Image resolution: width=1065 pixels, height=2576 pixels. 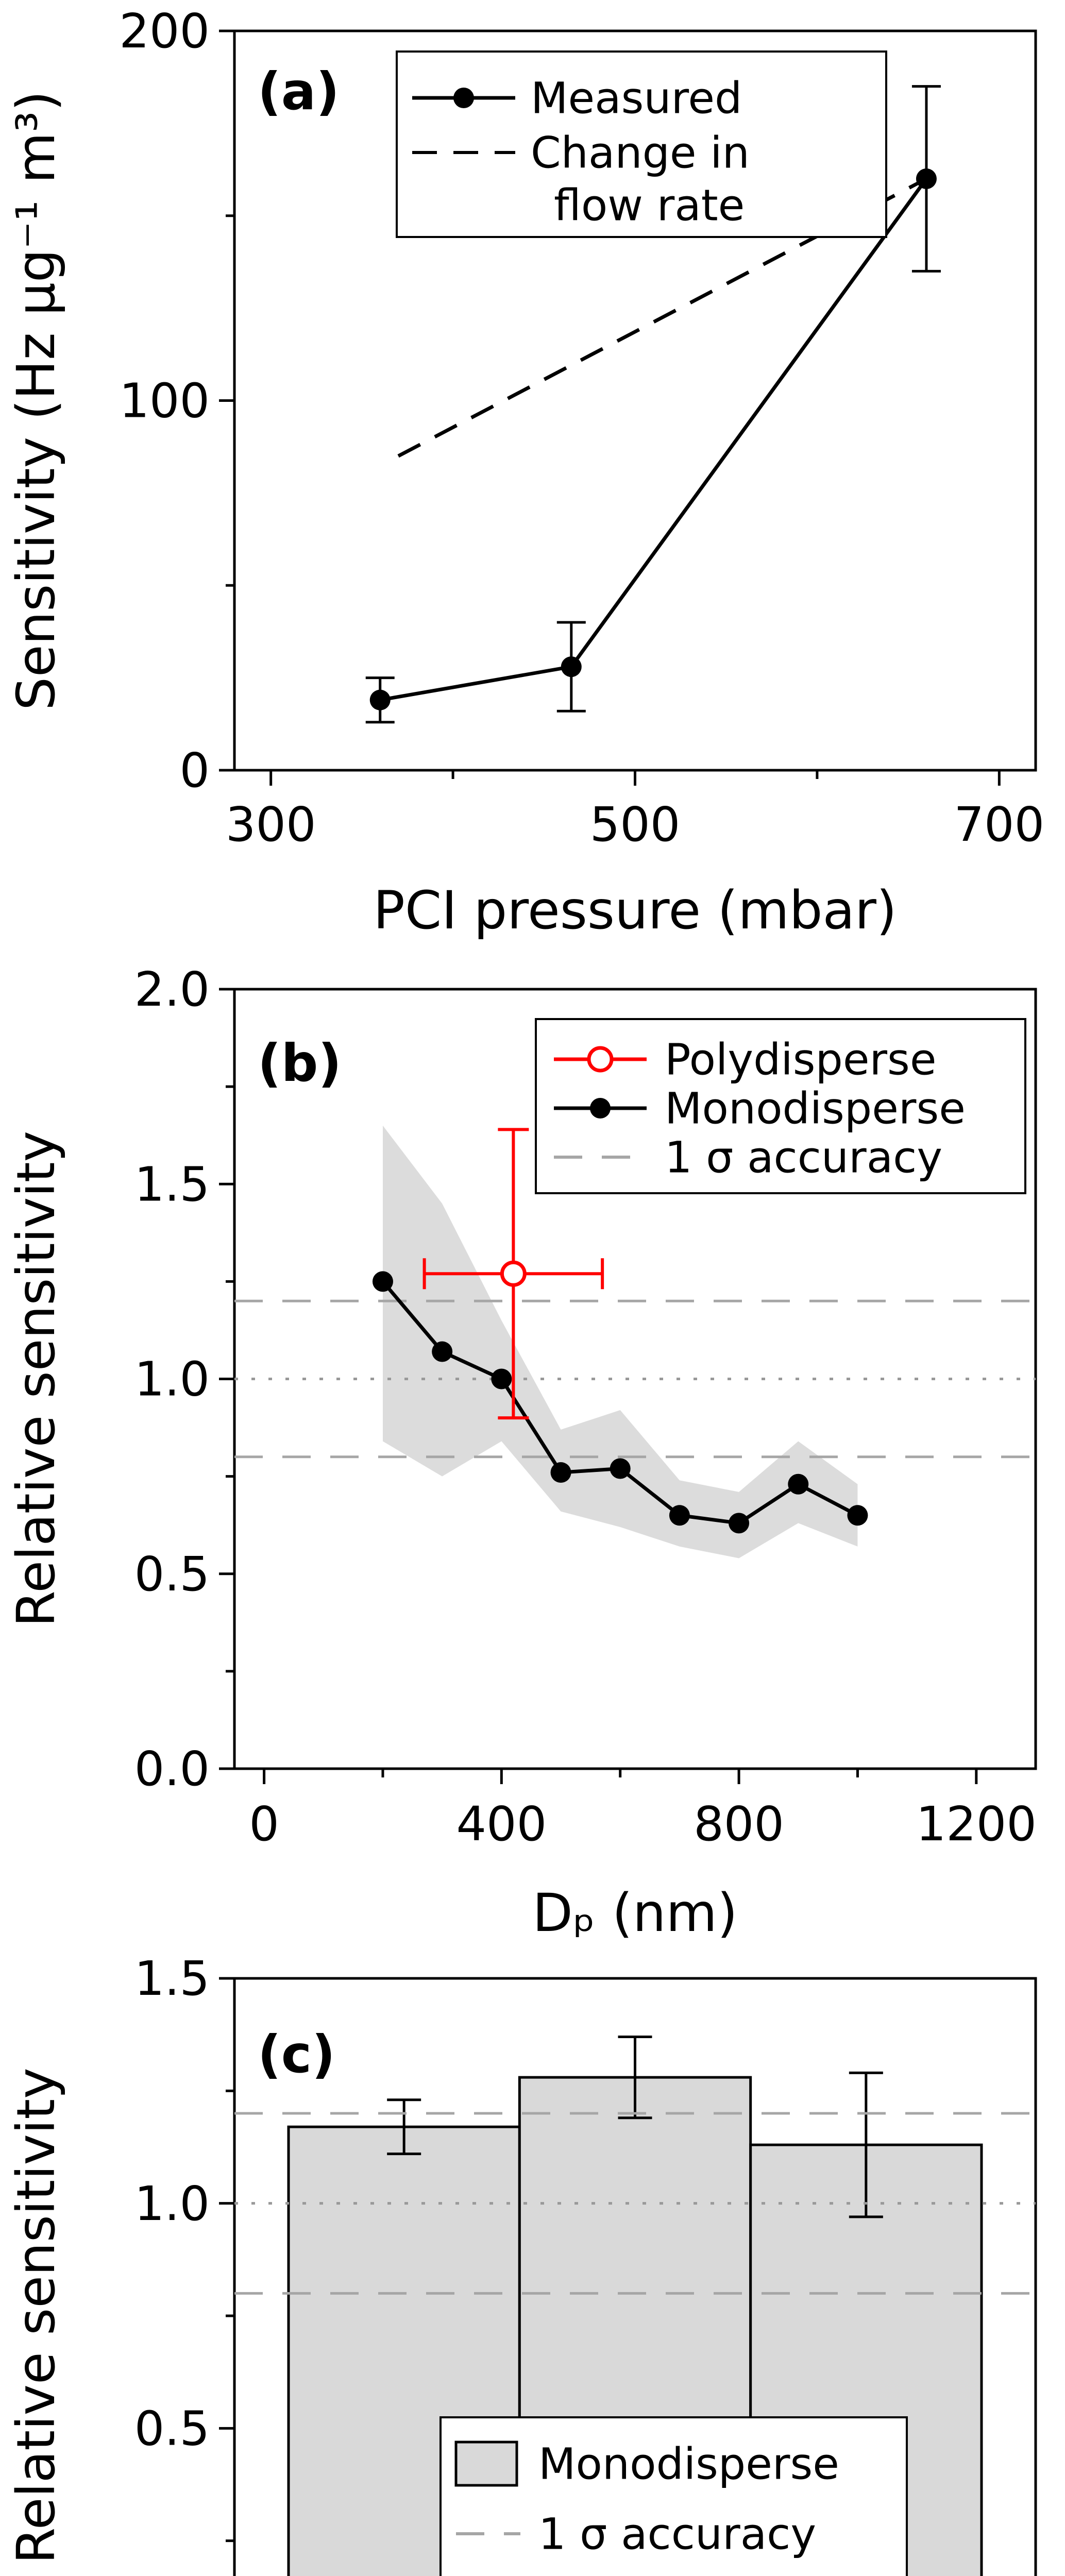 I want to click on x-axis-title: Dₚ (nm), so click(x=634, y=1913).